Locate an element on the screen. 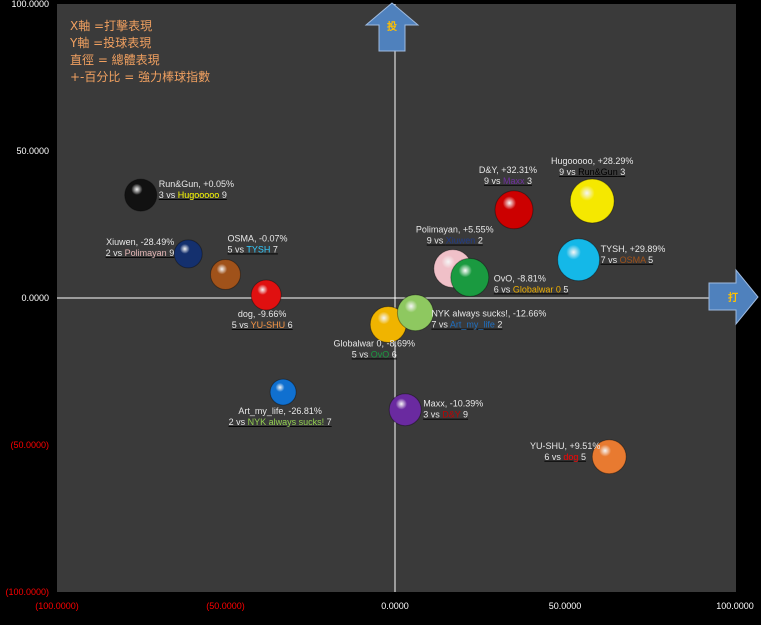  bubble-match-label: 5 vs OvO 6 is located at coordinates (374, 354).